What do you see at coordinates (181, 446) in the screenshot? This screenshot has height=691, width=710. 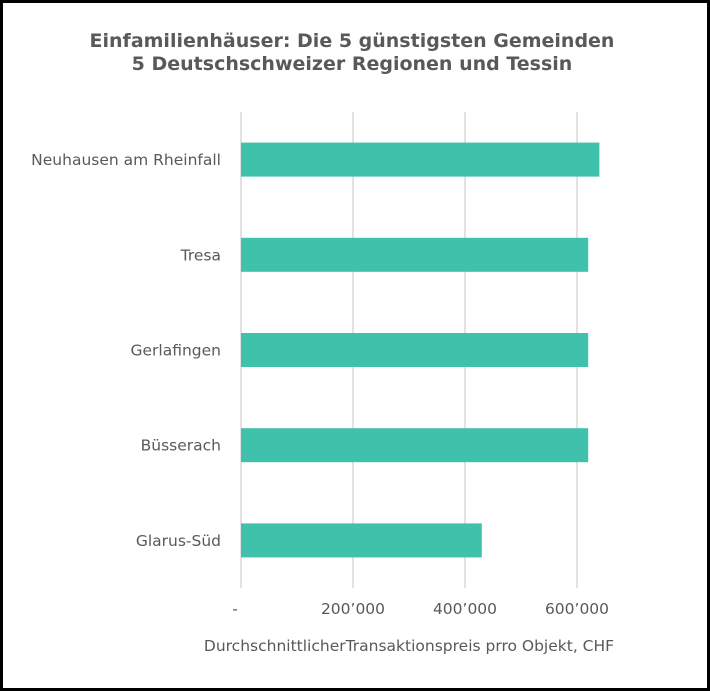 I see `category-label: Büsserach` at bounding box center [181, 446].